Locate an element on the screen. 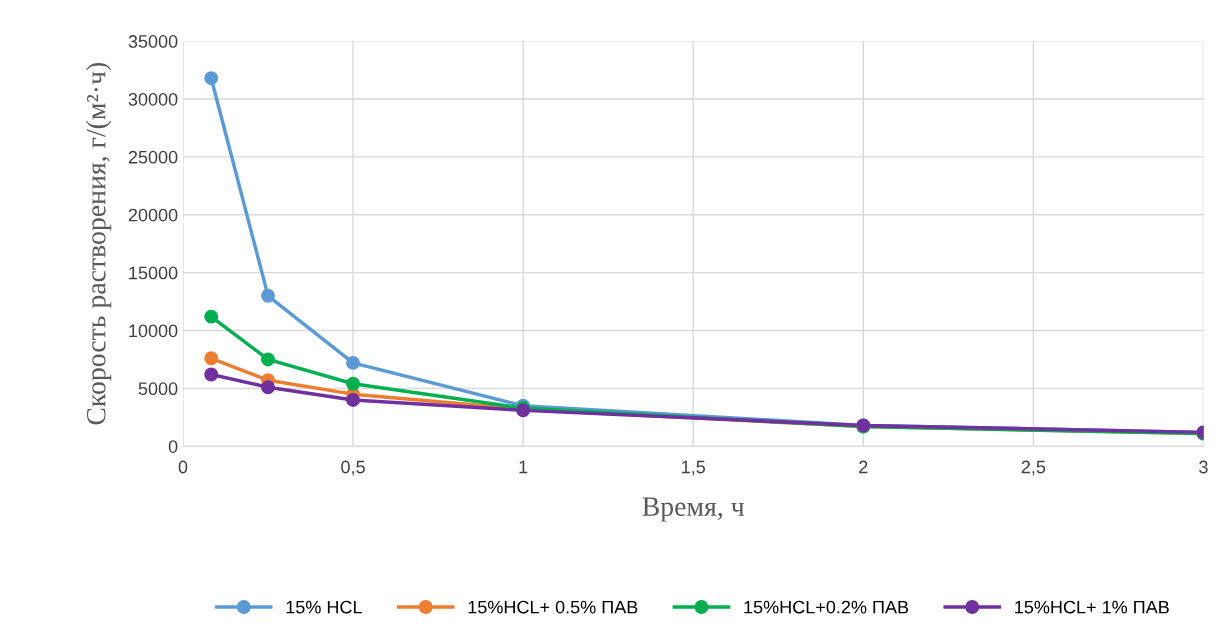 Image resolution: width=1228 pixels, height=643 pixels. y-tick-label: 10000 is located at coordinates (153, 331).